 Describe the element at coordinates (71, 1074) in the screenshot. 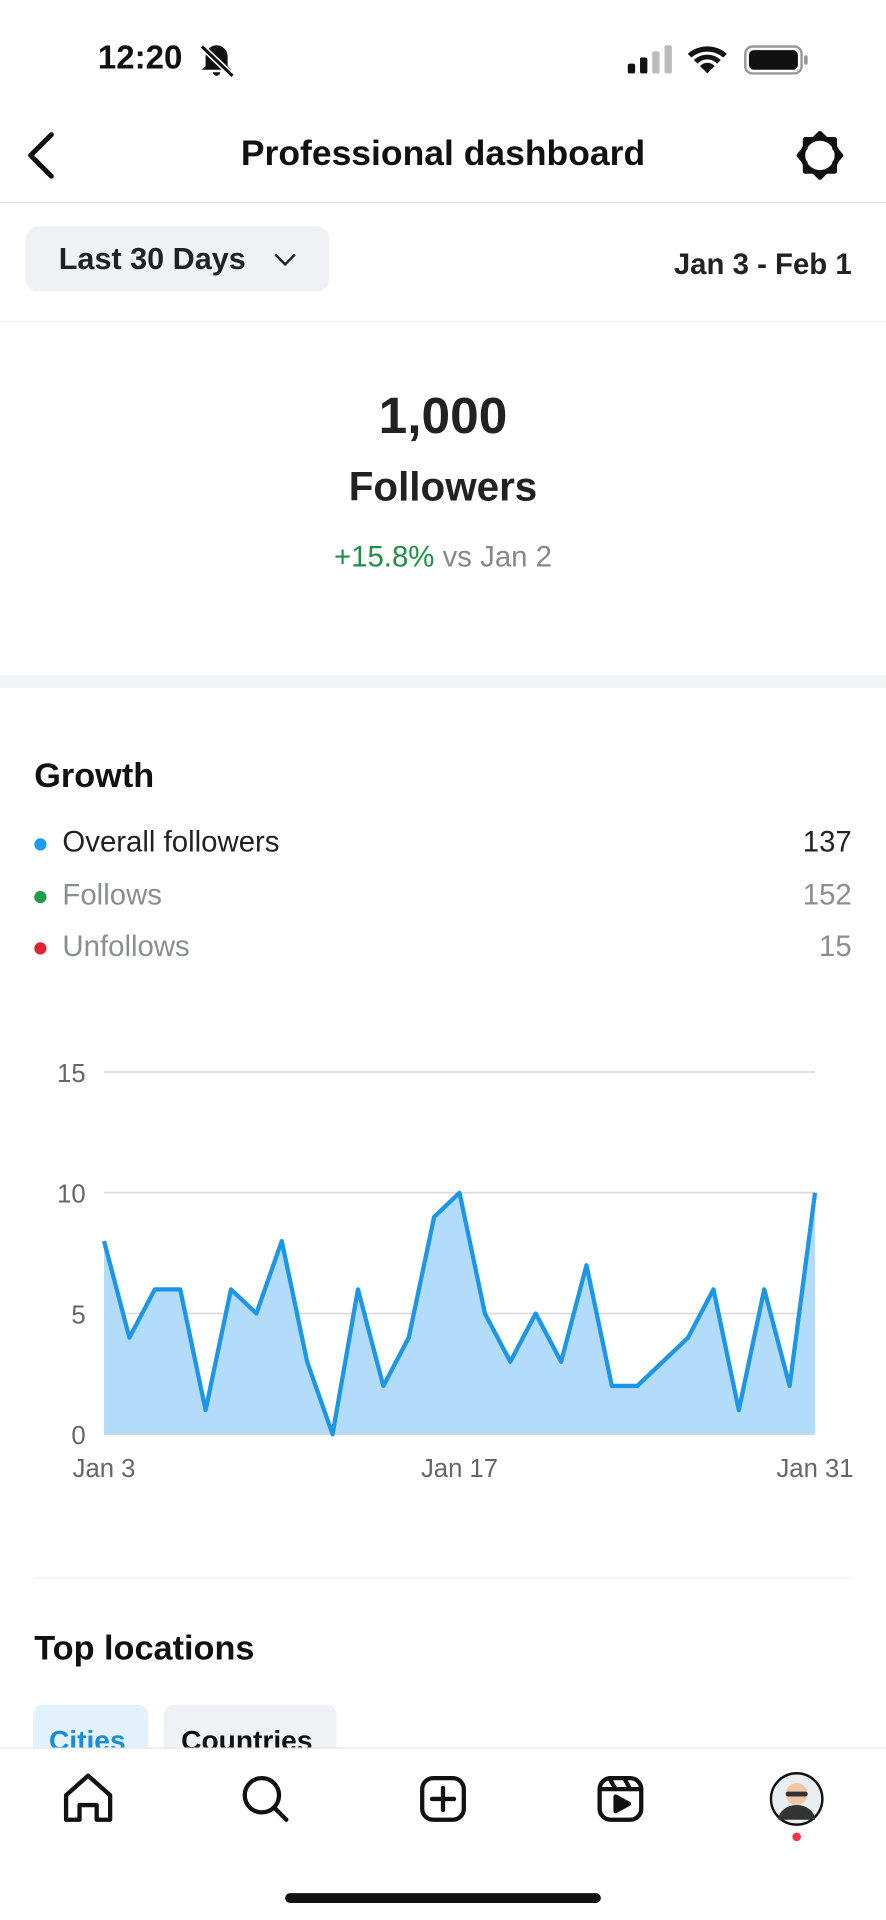

I see `y-tick-label: 15` at that location.